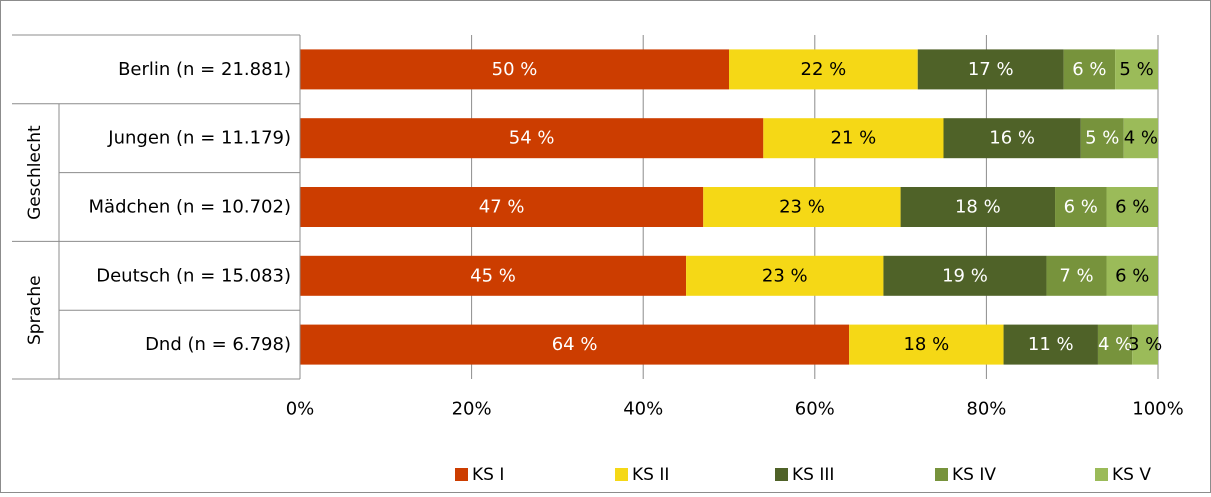 This screenshot has height=497, width=1211. I want to click on x-tick-label: 60%, so click(815, 409).